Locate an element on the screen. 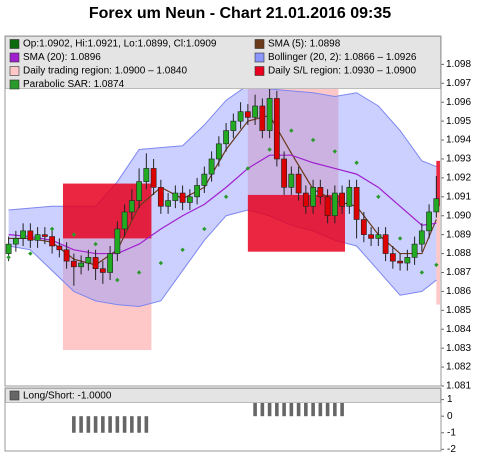 This screenshot has height=457, width=480. legend-label: Long/Short: -1.0000 is located at coordinates (67, 396).